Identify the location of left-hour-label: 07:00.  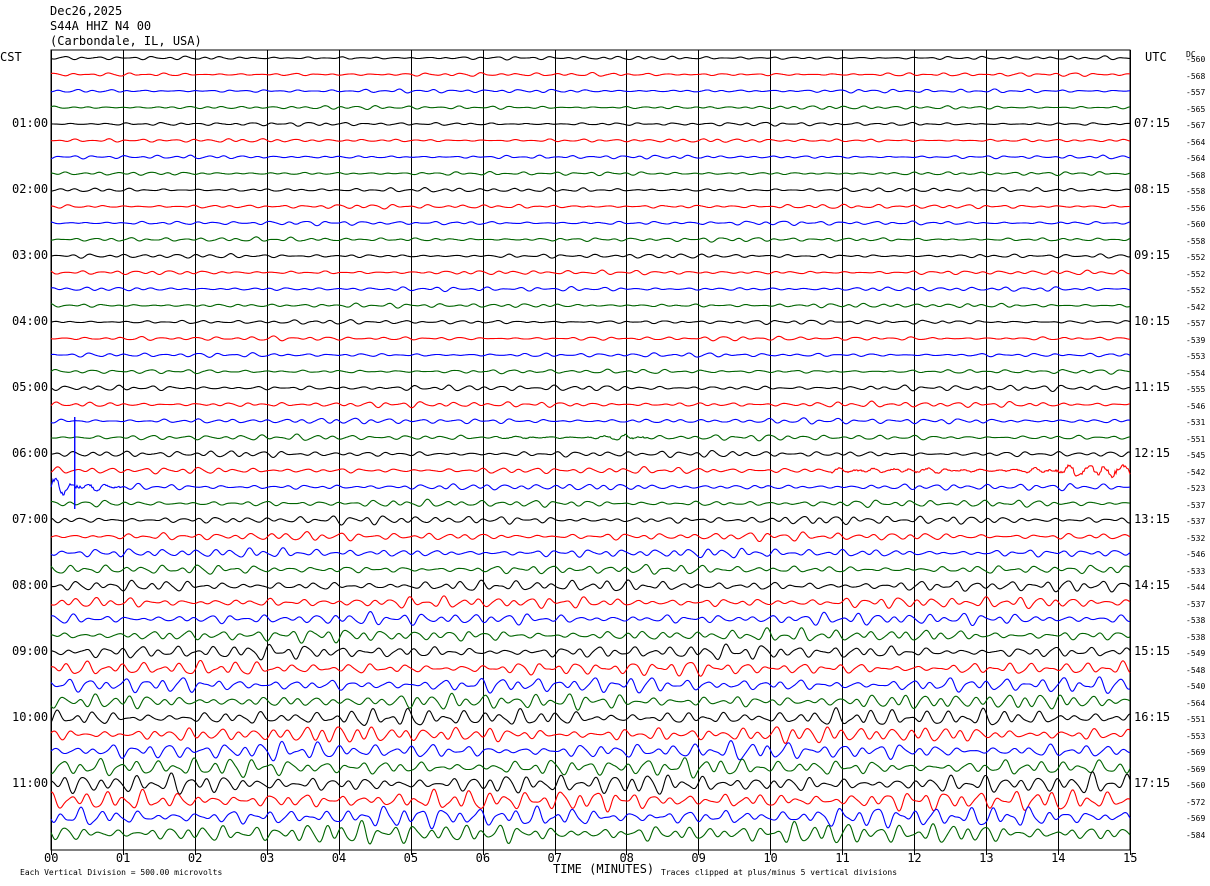
(30, 519).